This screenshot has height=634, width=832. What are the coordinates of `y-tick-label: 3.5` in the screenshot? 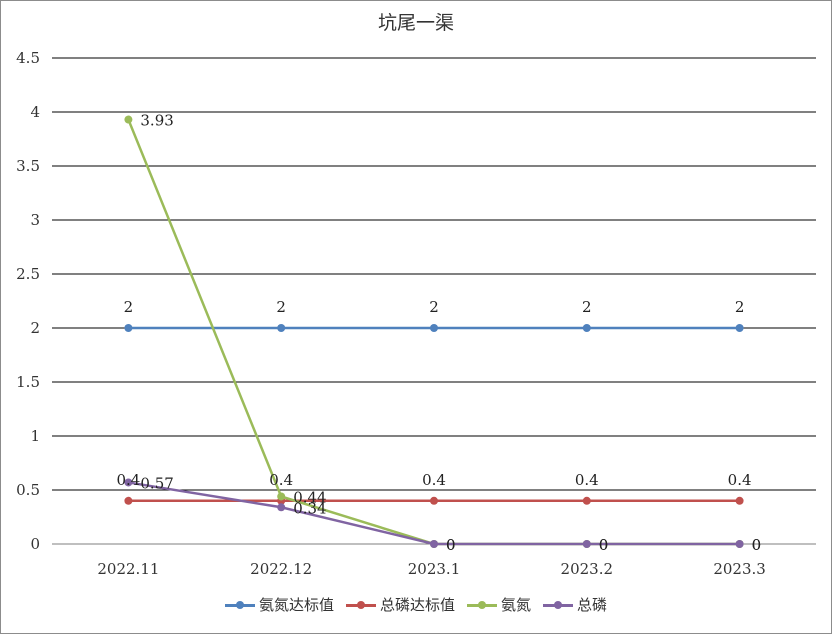 It's located at (28, 166).